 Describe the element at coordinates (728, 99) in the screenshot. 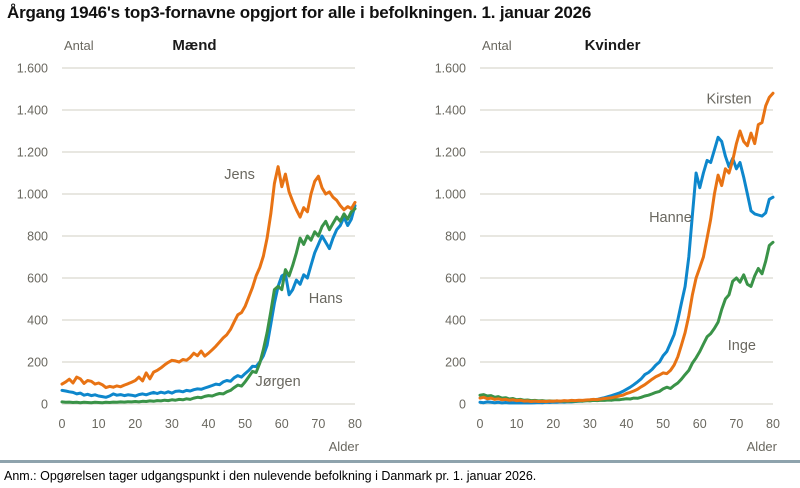

I see `series-label-kirsten: Kirsten` at that location.